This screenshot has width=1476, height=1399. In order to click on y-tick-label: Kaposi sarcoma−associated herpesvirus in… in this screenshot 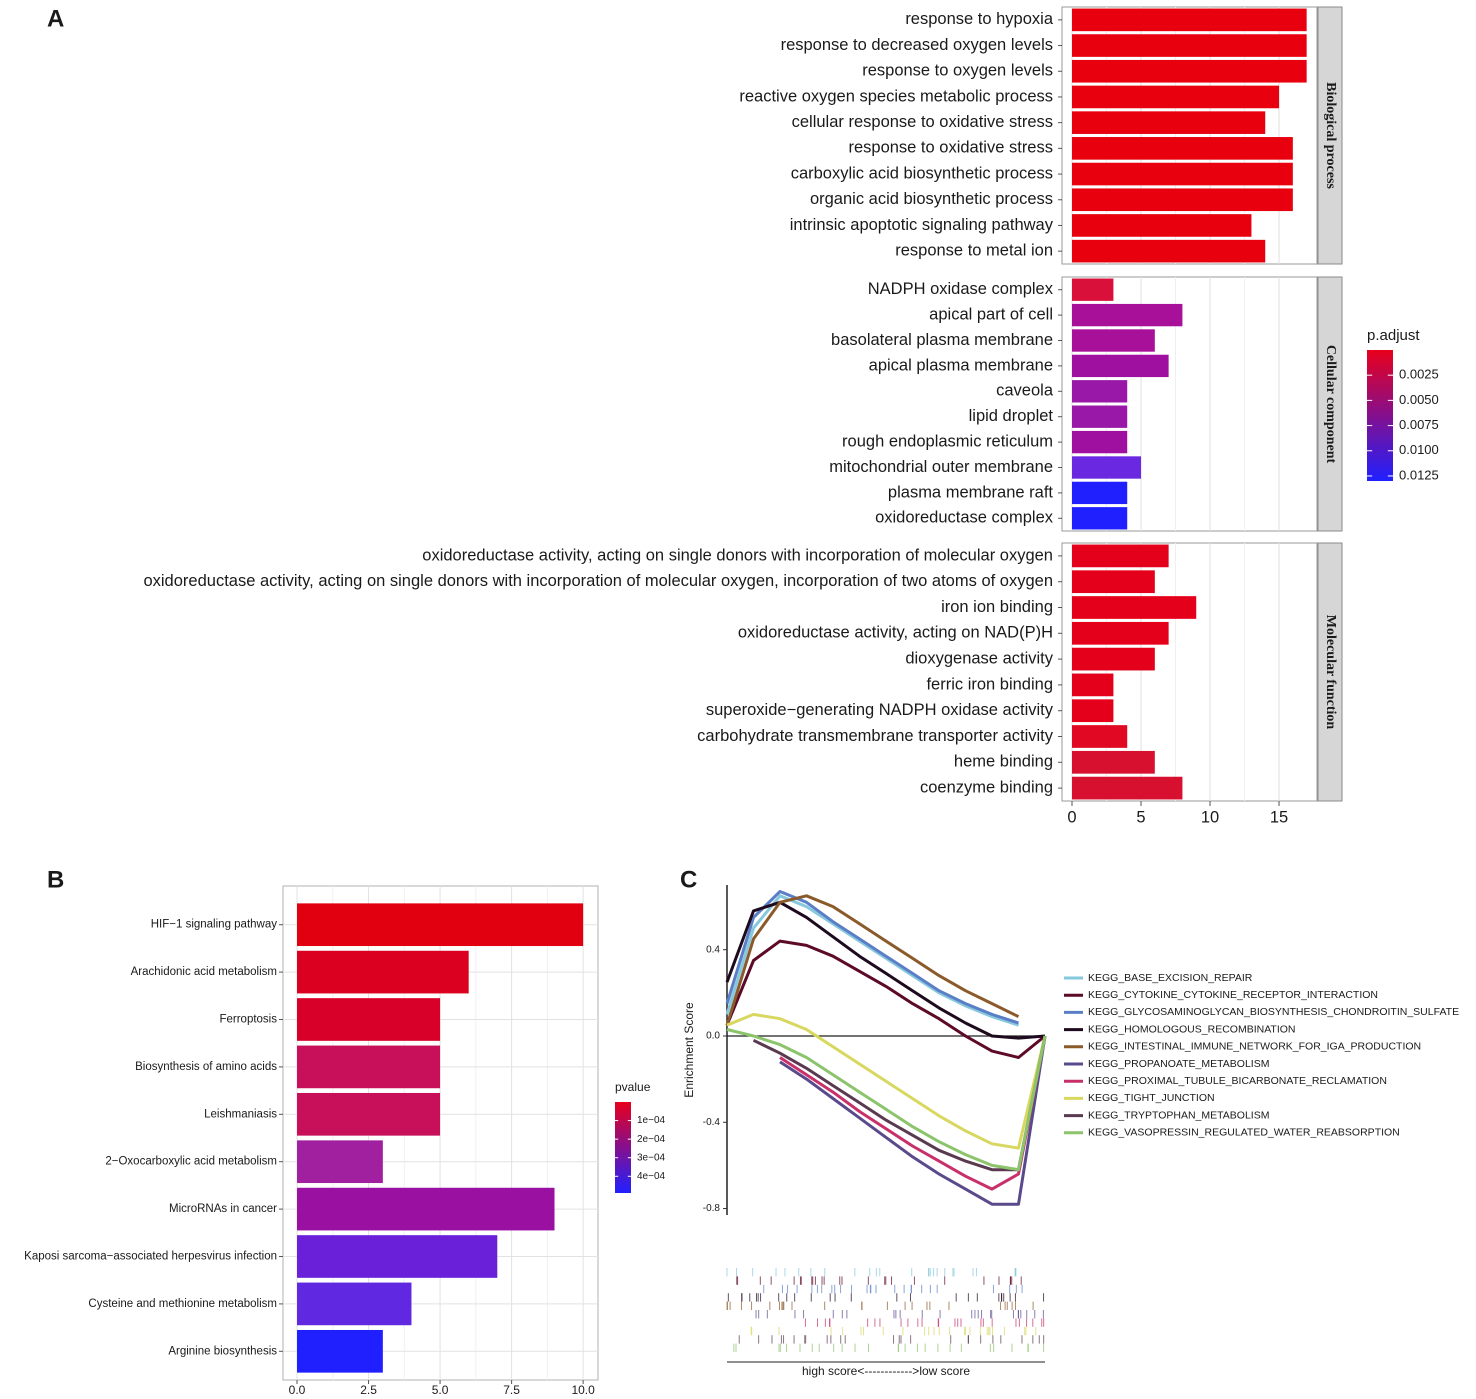, I will do `click(150, 1257)`.